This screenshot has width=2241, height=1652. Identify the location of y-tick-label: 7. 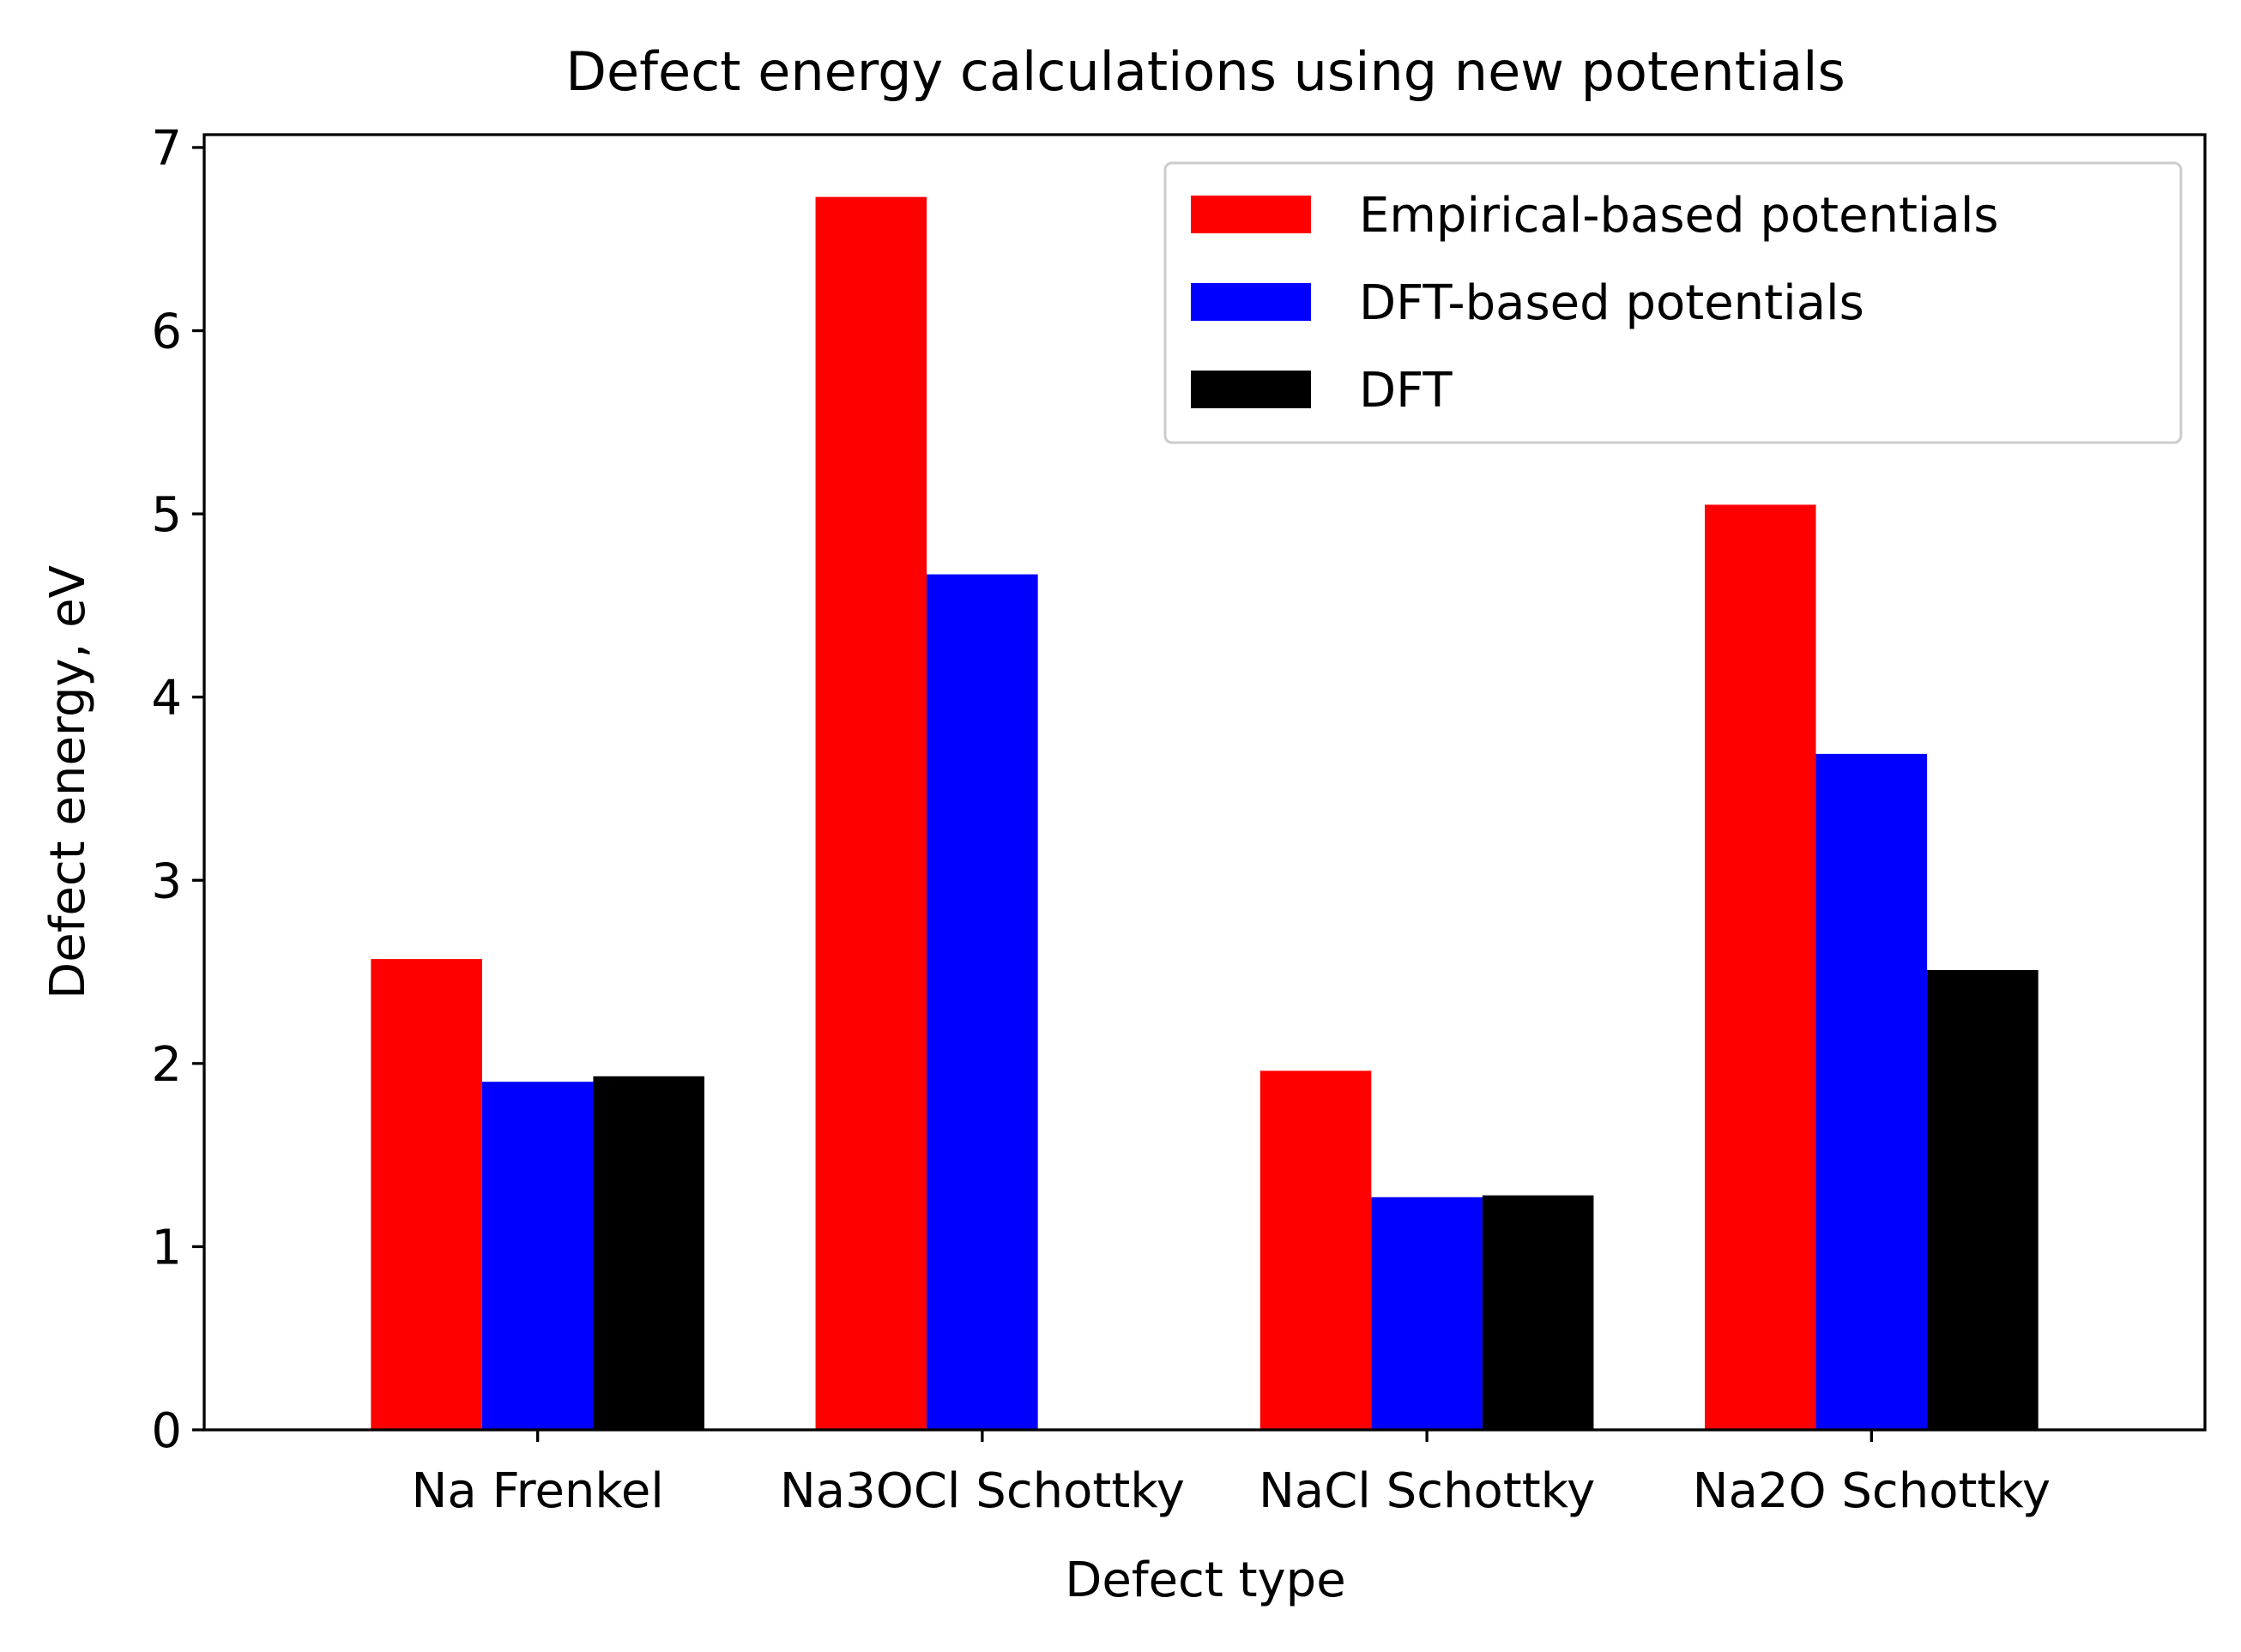
(166, 149).